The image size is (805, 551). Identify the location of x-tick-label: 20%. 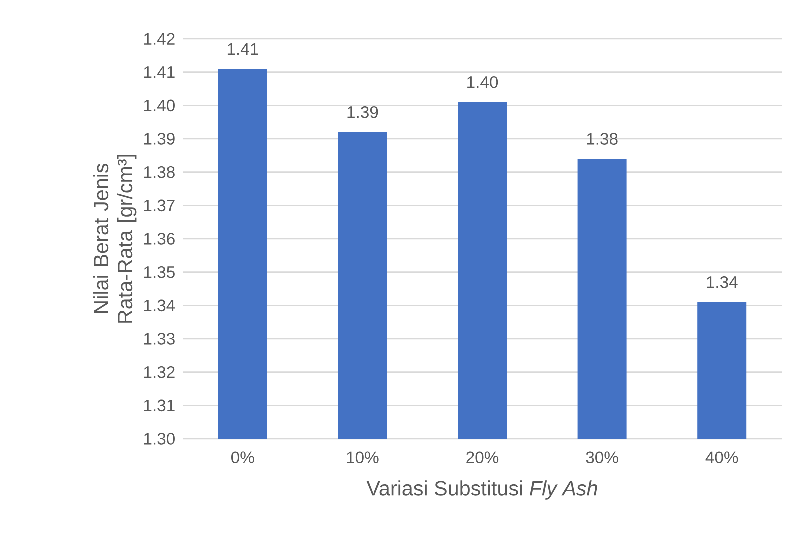
(482, 458).